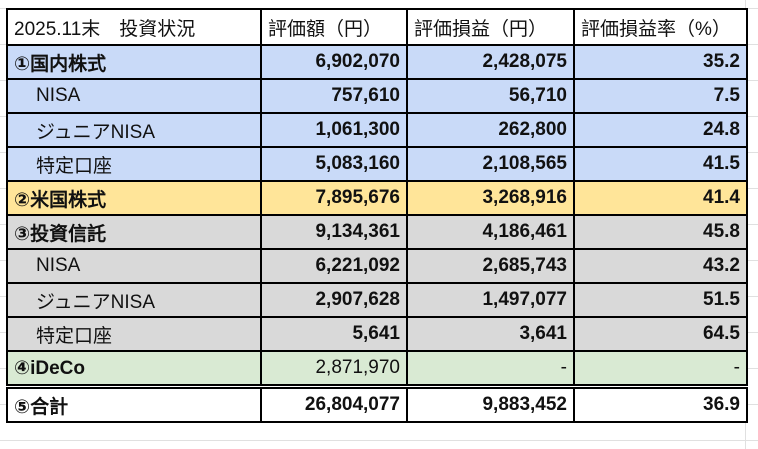  I want to click on table-row: 特定口座 5,083,160 2,108,565 41.5, so click(377, 164).